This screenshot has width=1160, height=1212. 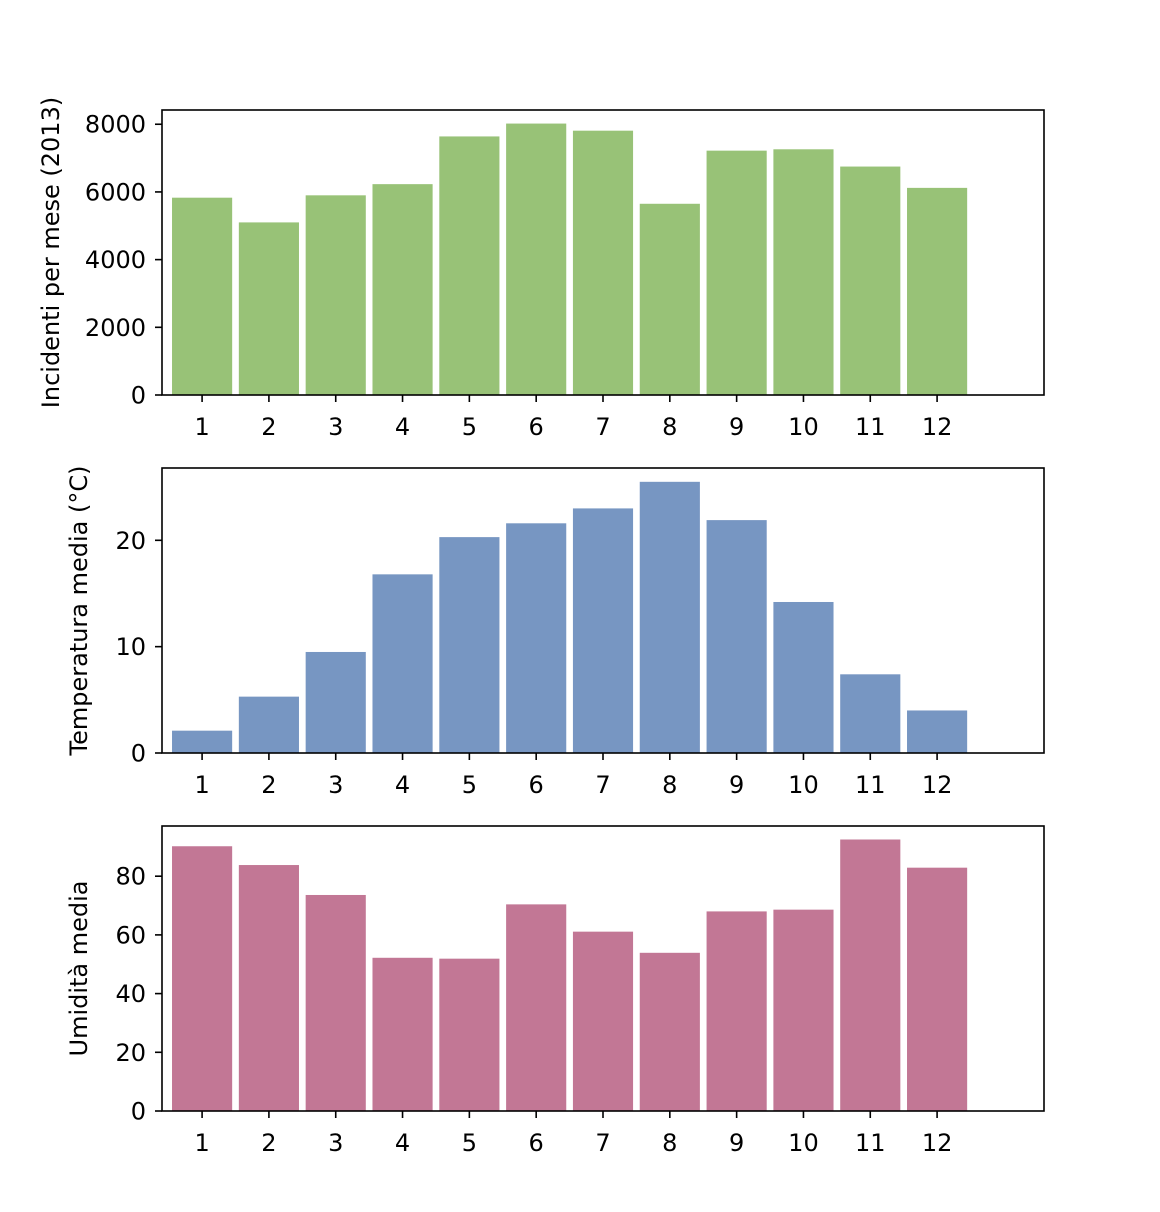 What do you see at coordinates (573, 1134) in the screenshot?
I see `x-ticks-umidita: 1 2 3 4 5 6 7 8 9 10 11 12` at bounding box center [573, 1134].